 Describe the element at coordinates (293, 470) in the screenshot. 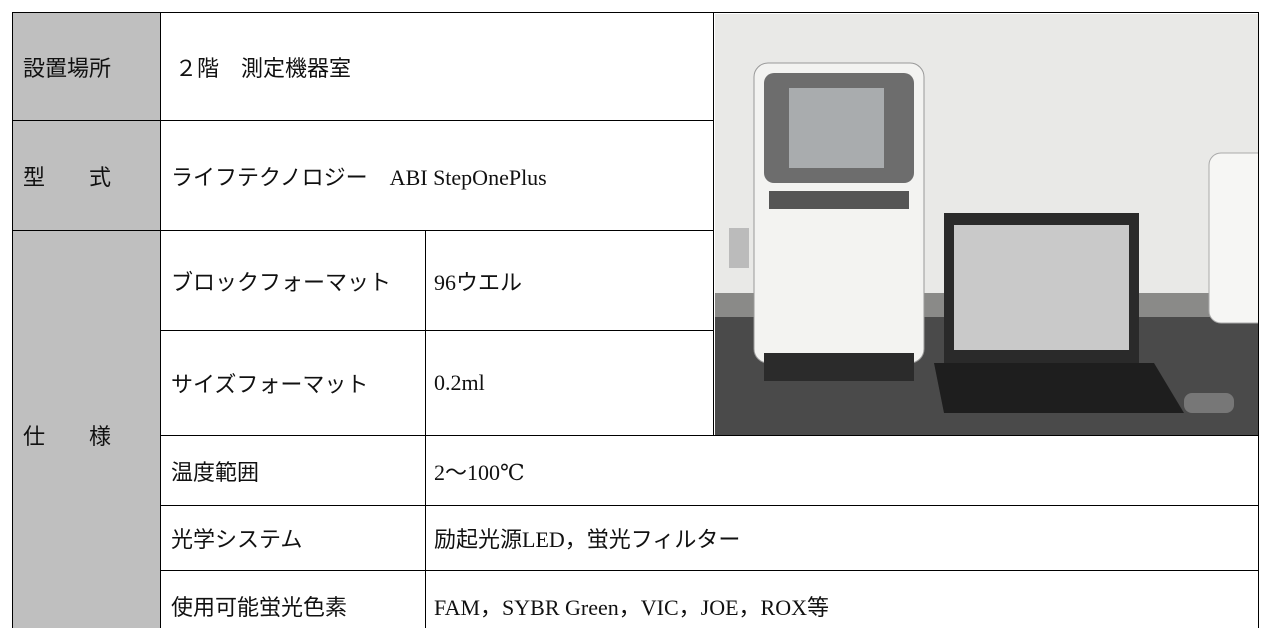

I see `spec-label: 温度範囲` at that location.